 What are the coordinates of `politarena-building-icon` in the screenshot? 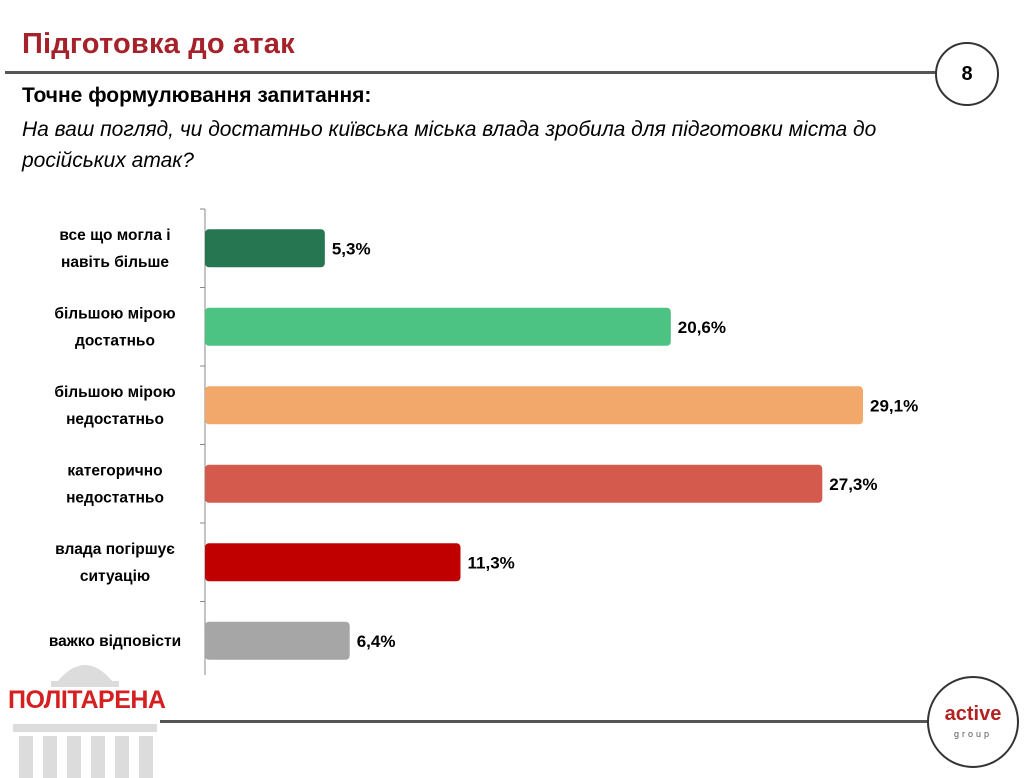 It's located at (85, 721).